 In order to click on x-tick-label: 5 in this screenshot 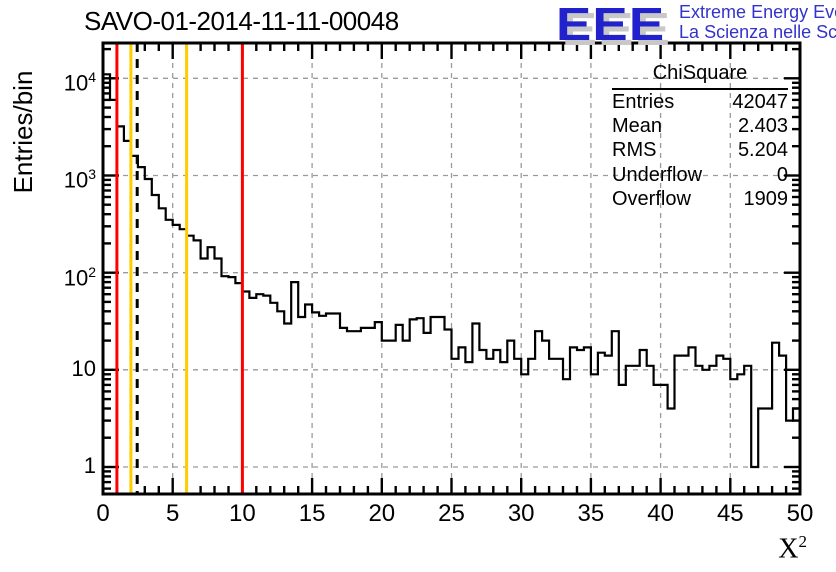, I will do `click(173, 513)`.